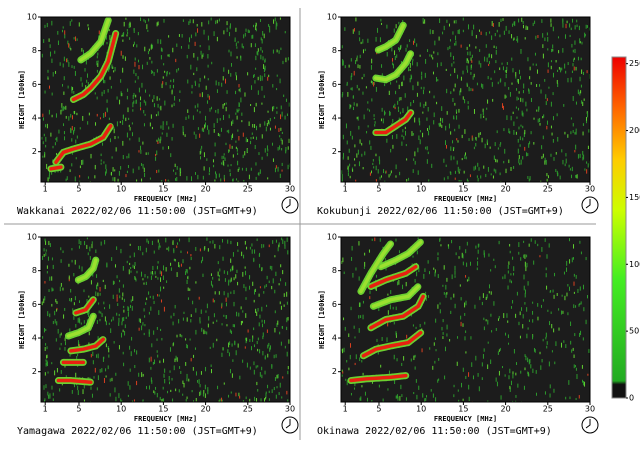 This screenshot has height=449, width=640. What do you see at coordinates (634, 63) in the screenshot?
I see `colorbar-tick-label: 250` at bounding box center [634, 63].